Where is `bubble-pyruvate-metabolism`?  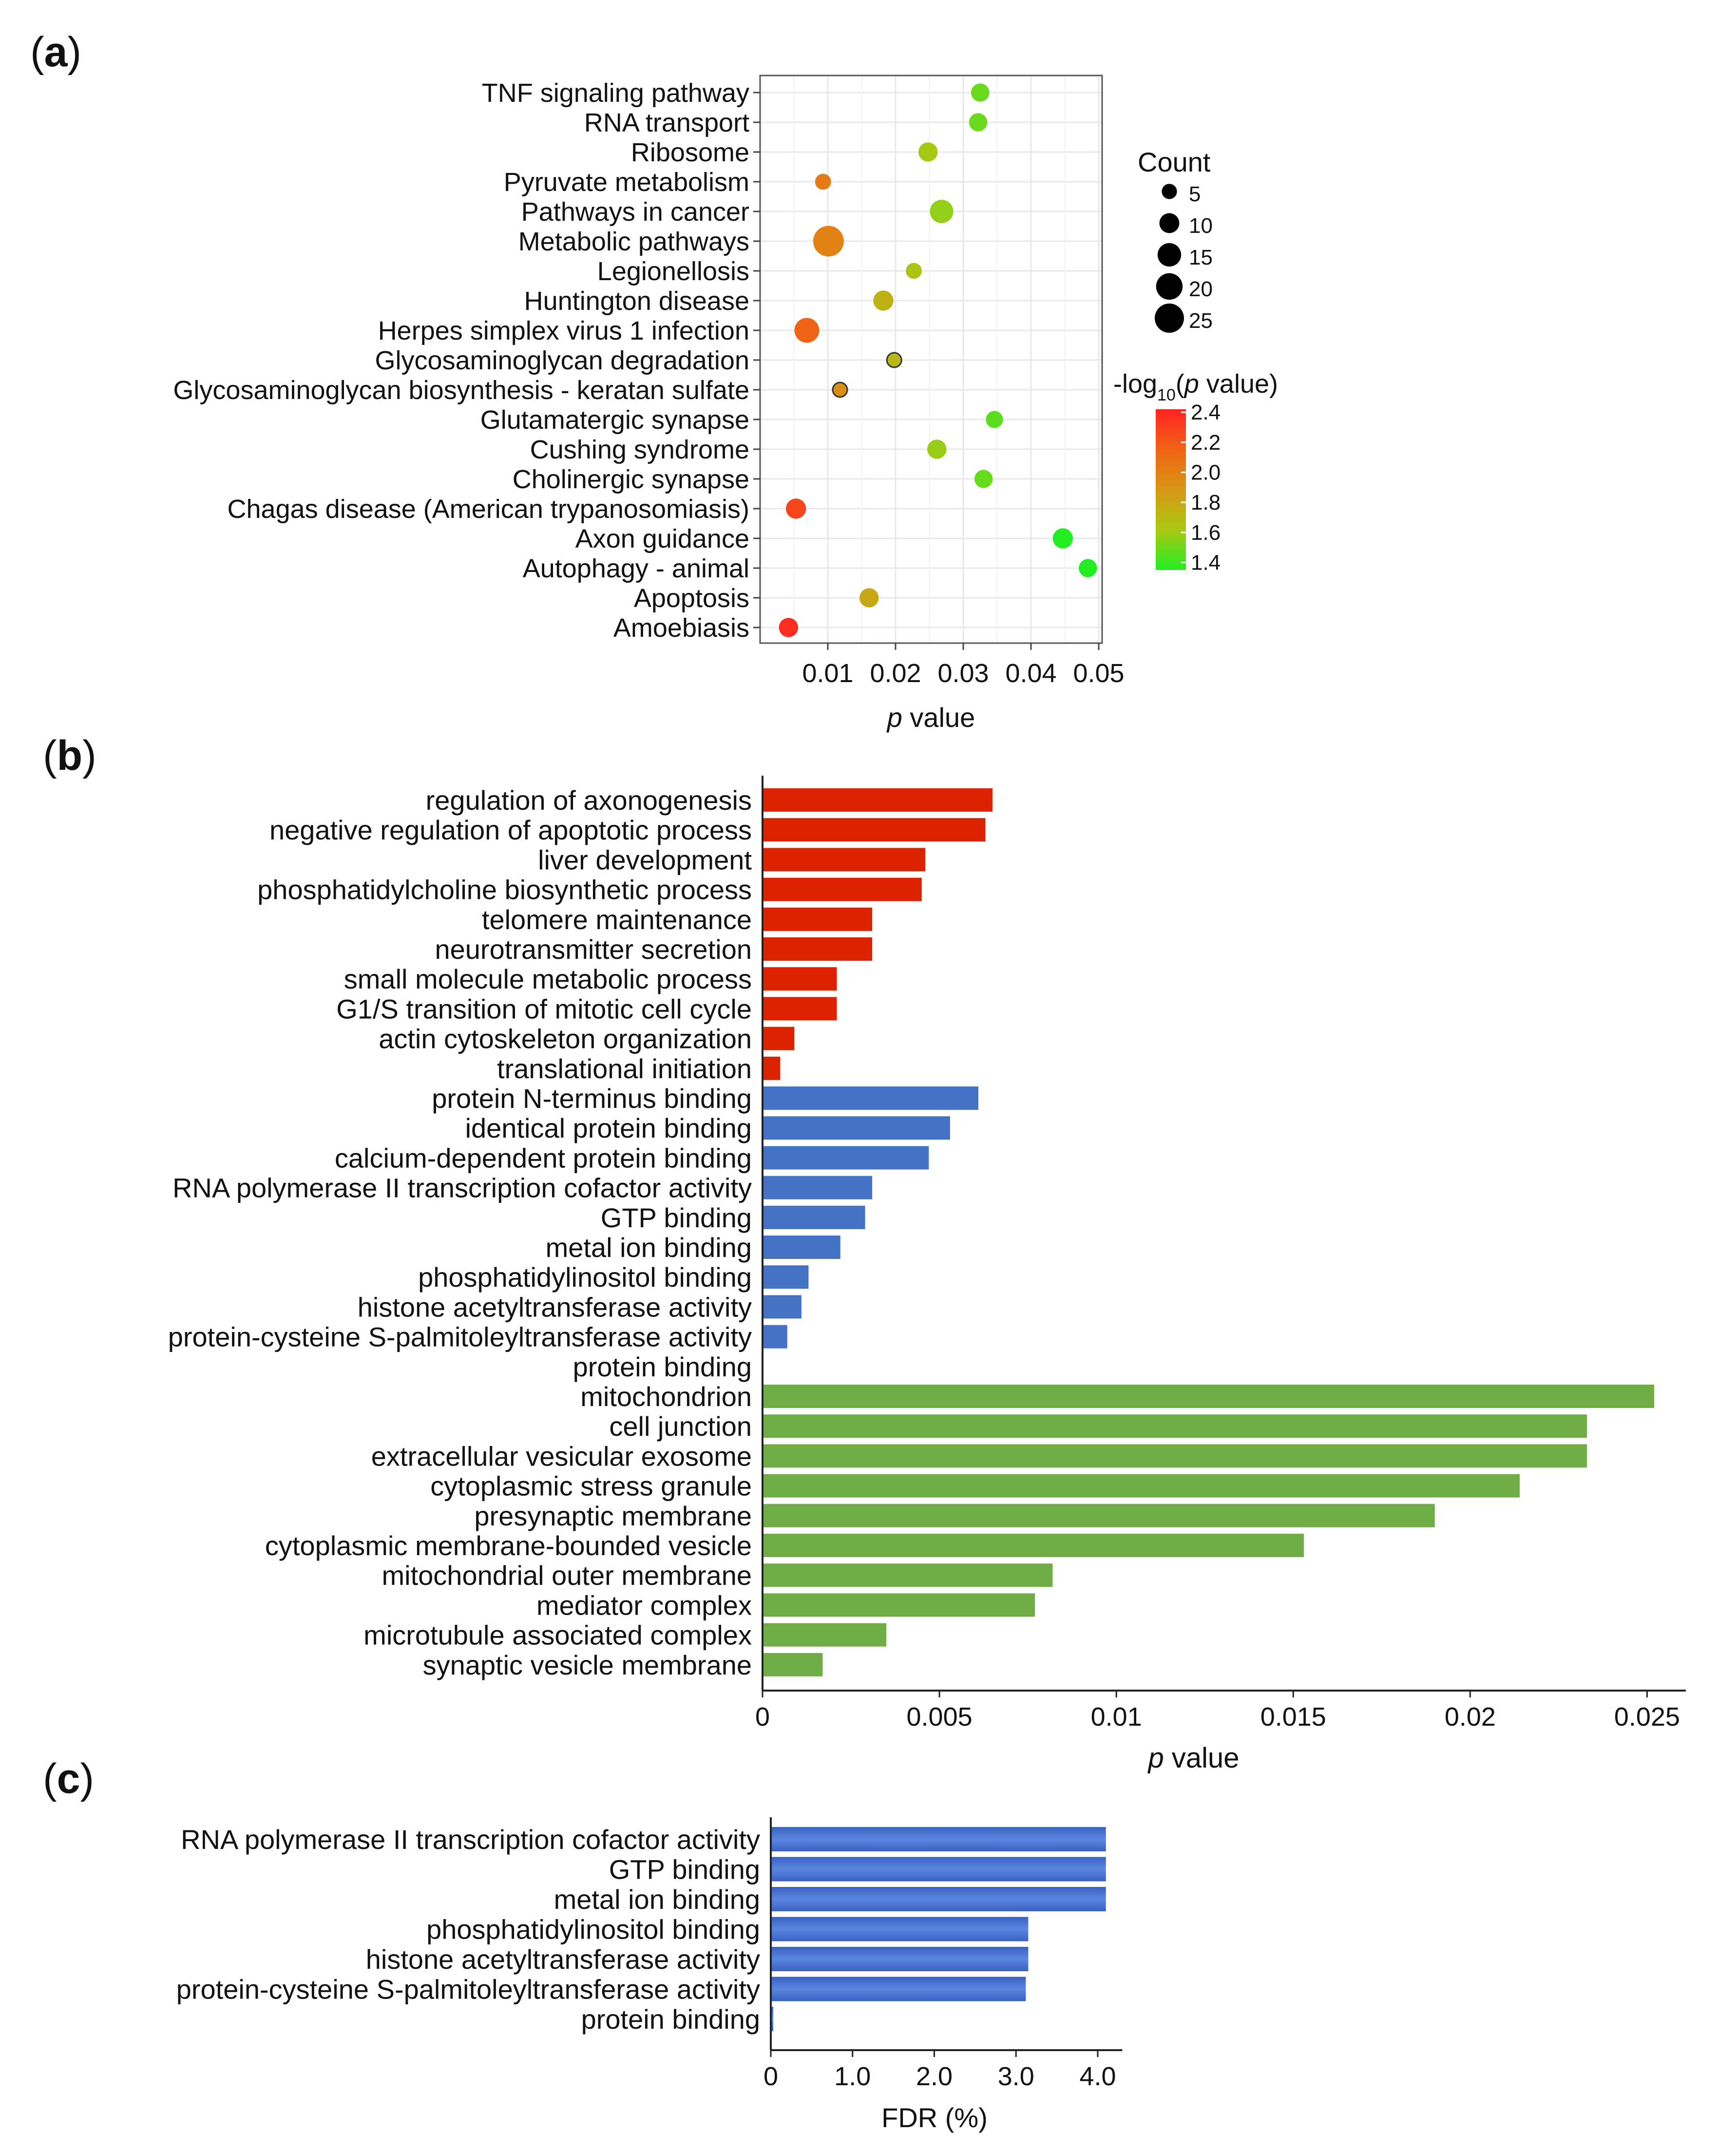
bubble-pyruvate-metabolism is located at coordinates (823, 181).